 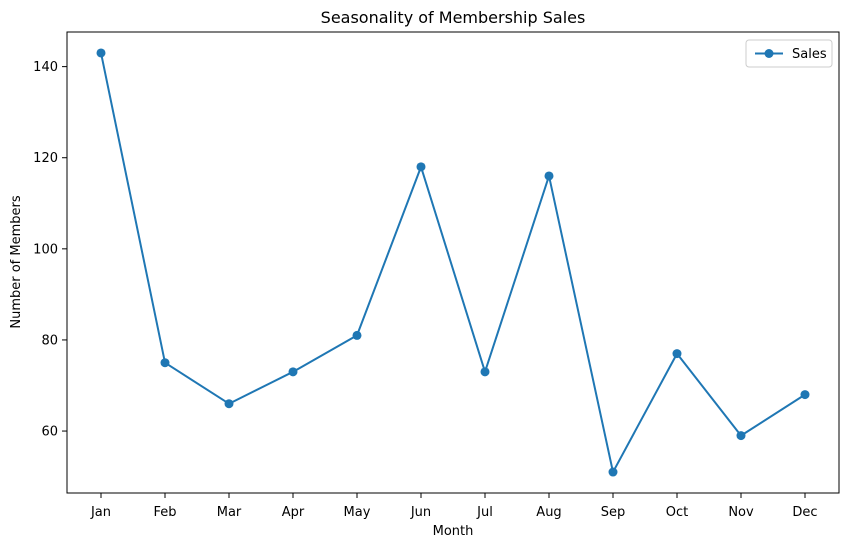 I want to click on legend: Sales, so click(x=789, y=53).